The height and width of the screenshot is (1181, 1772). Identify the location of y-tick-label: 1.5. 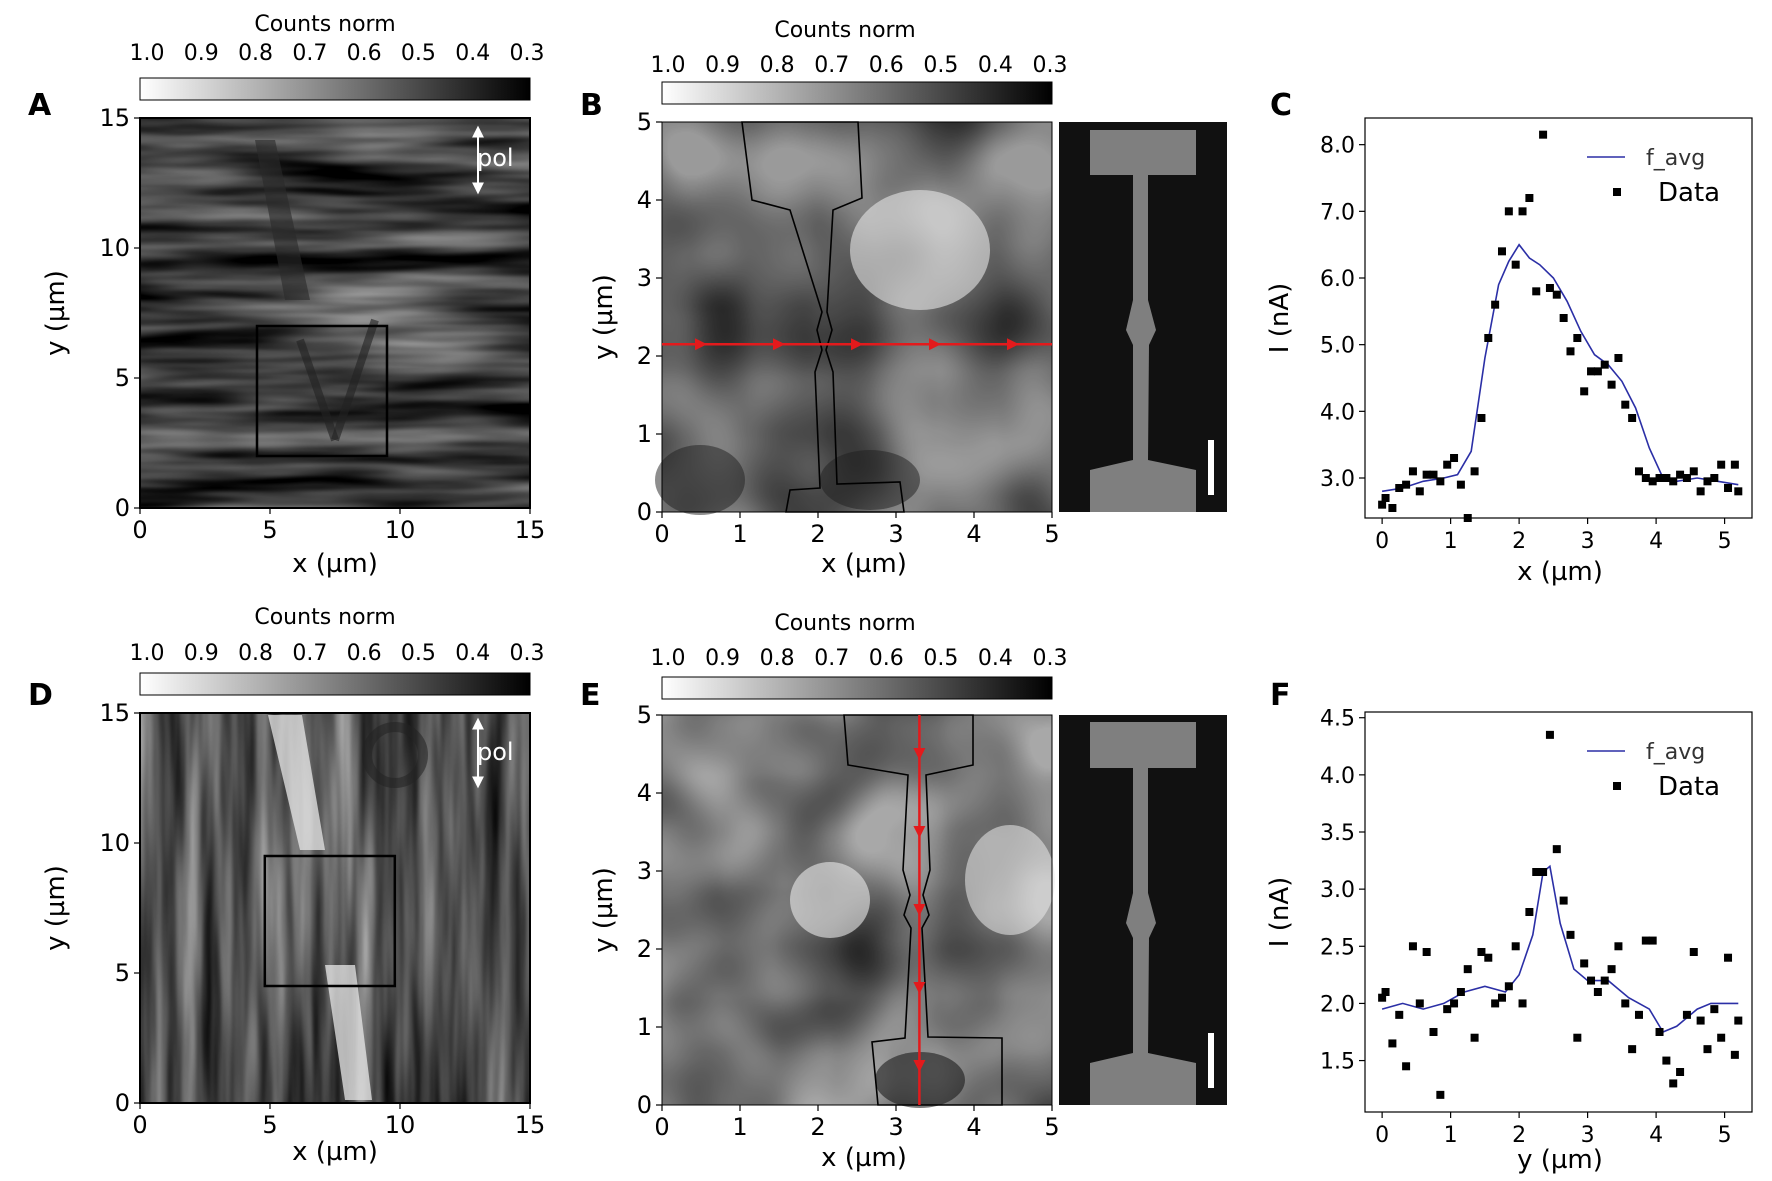
(1337, 1062).